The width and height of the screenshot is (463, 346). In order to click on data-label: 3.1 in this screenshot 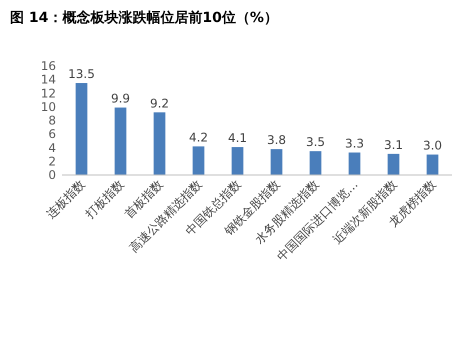, I will do `click(394, 145)`.